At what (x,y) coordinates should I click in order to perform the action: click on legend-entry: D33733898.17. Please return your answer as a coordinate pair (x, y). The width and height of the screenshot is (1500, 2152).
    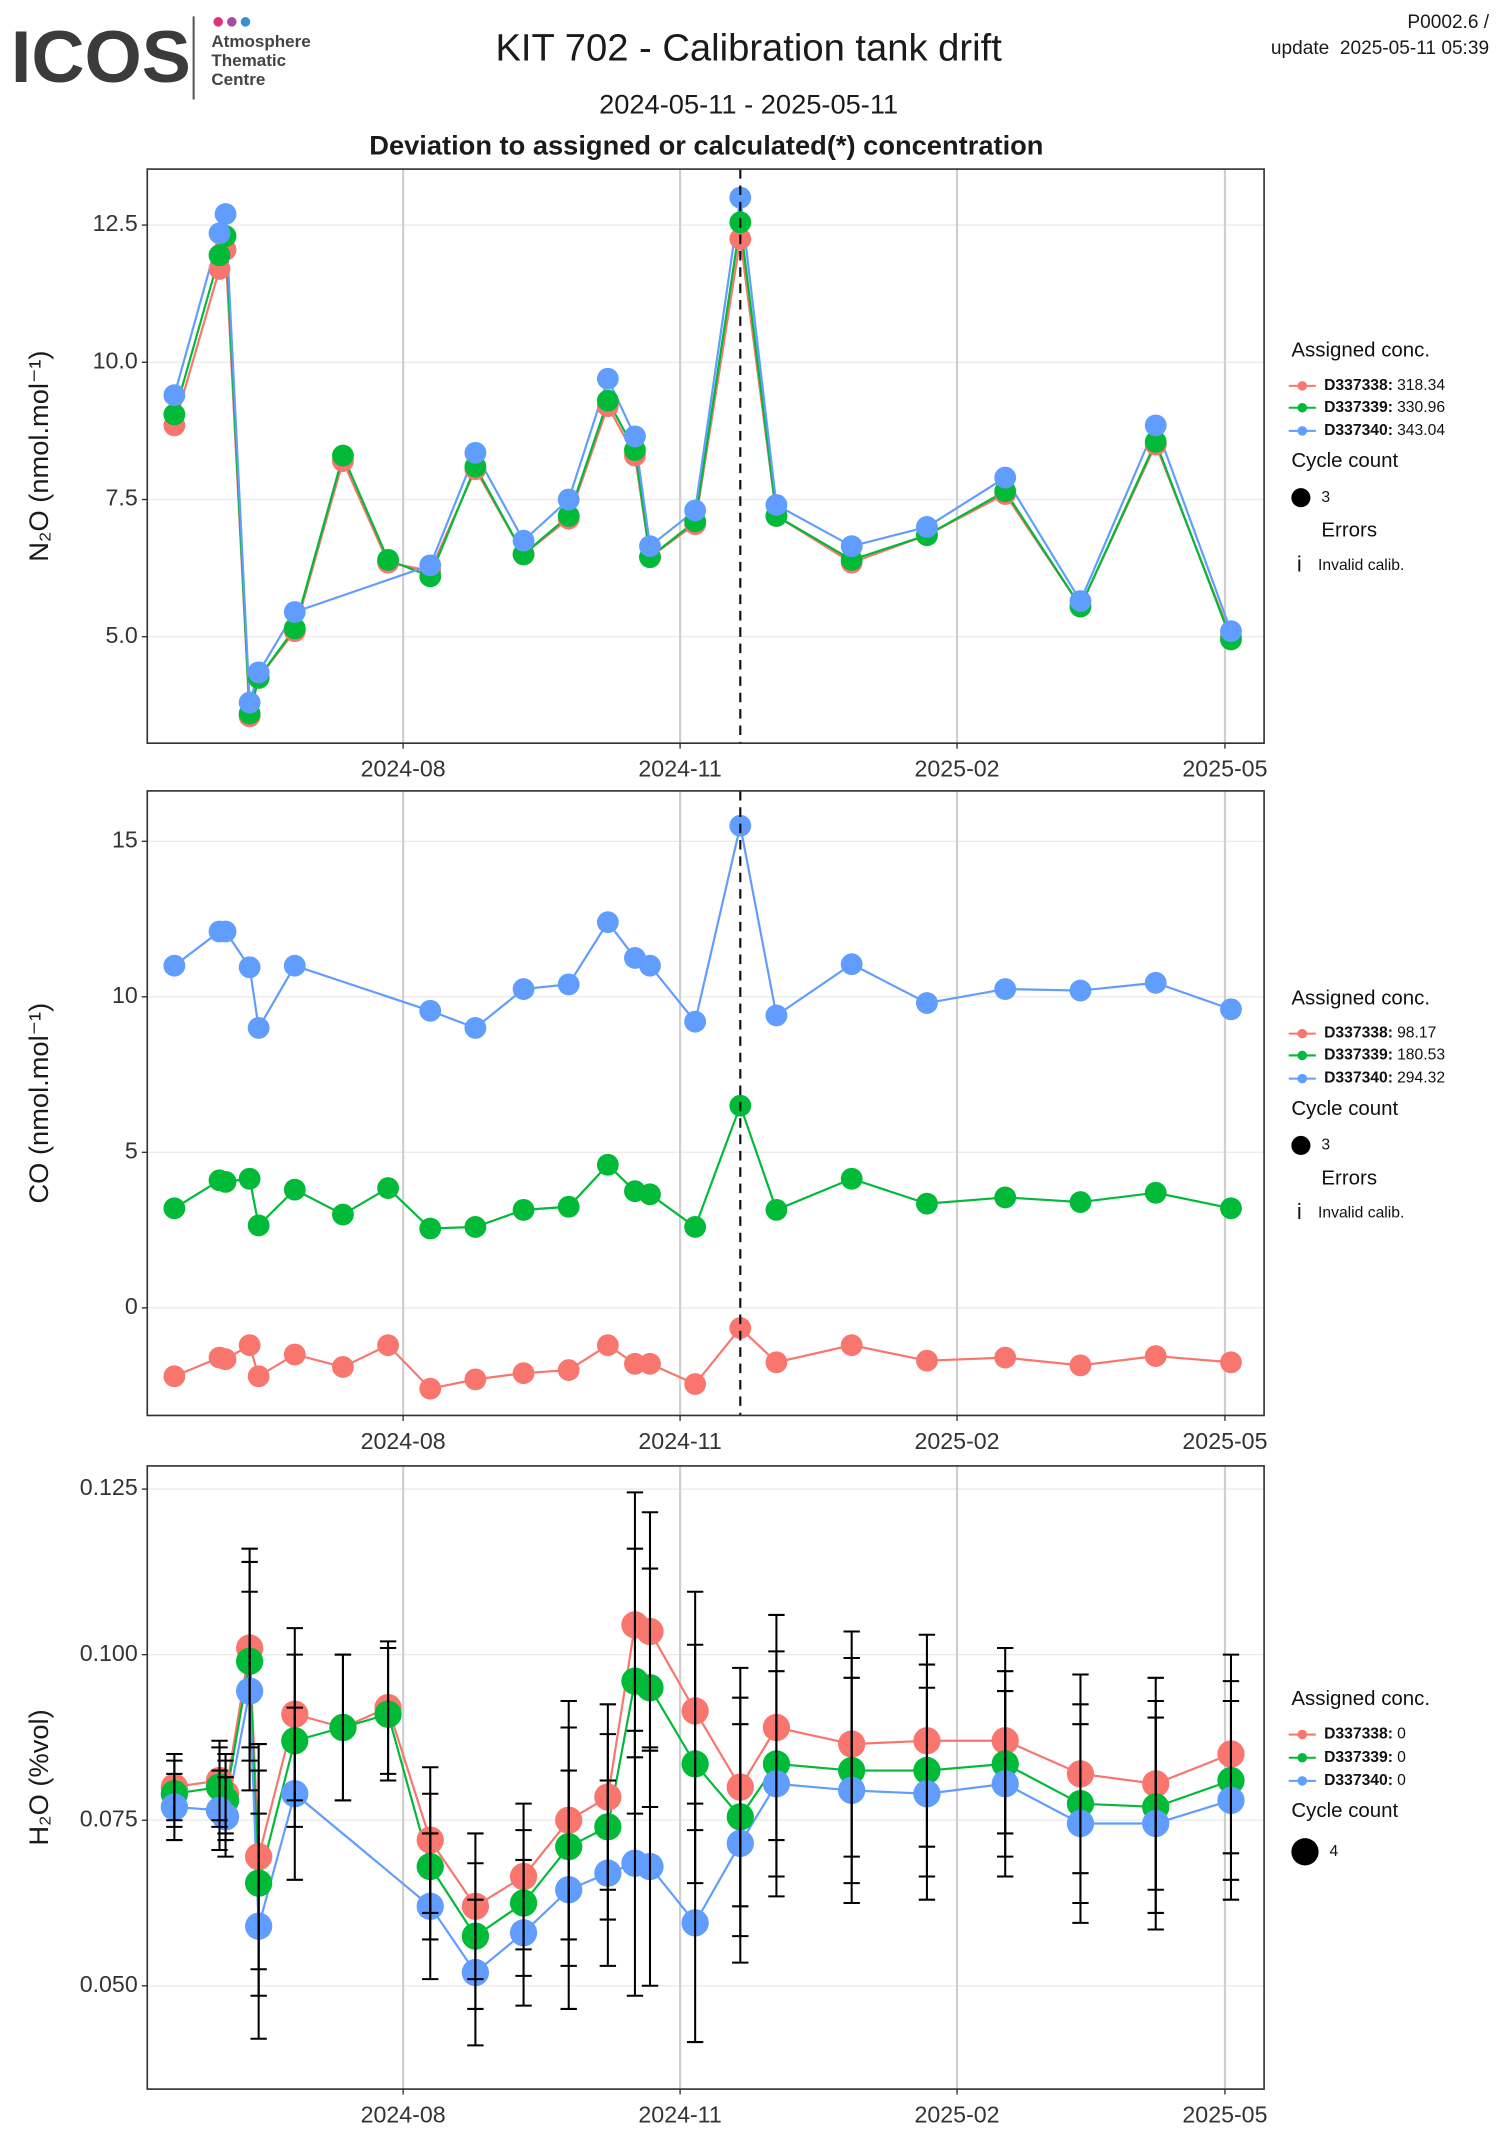
    Looking at the image, I should click on (1362, 1033).